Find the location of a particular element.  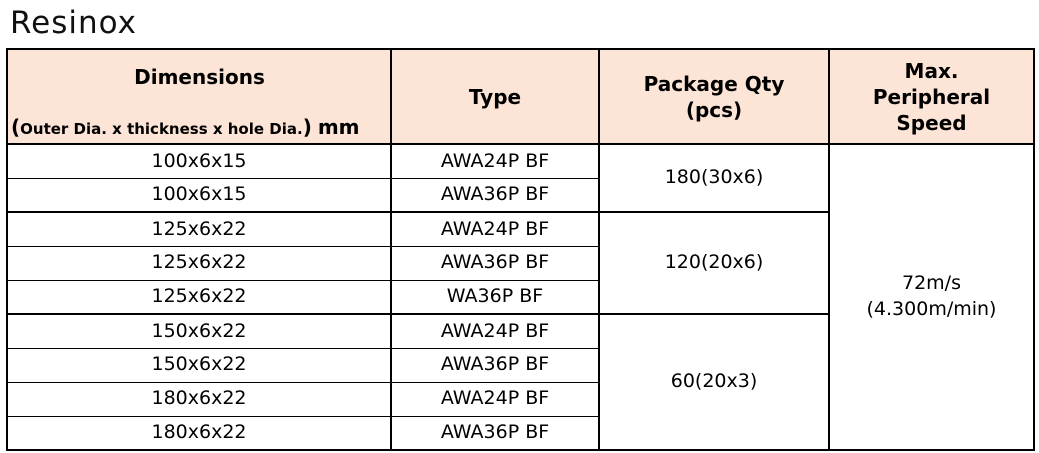

type-cell: WA36P BF is located at coordinates (495, 297).